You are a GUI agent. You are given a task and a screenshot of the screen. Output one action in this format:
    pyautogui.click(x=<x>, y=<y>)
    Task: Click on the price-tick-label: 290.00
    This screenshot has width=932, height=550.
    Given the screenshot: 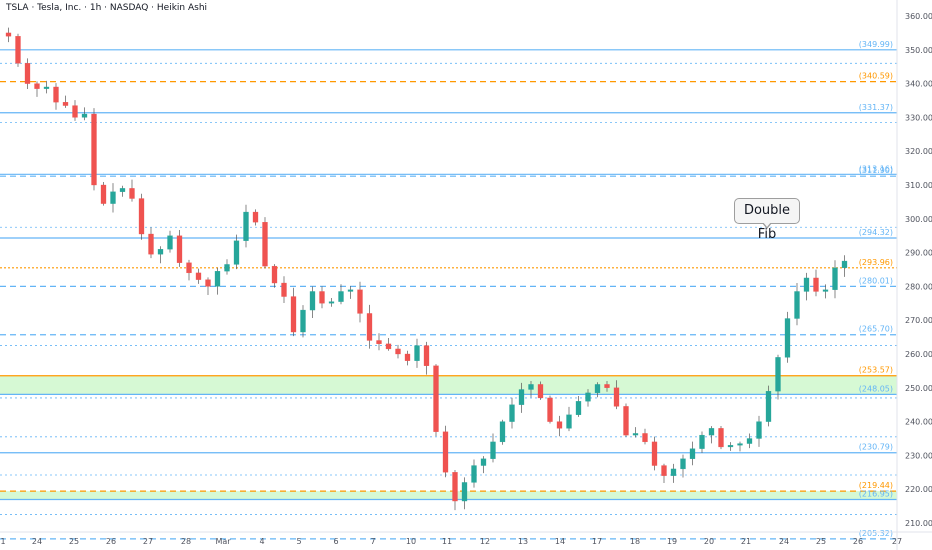 What is the action you would take?
    pyautogui.click(x=918, y=253)
    